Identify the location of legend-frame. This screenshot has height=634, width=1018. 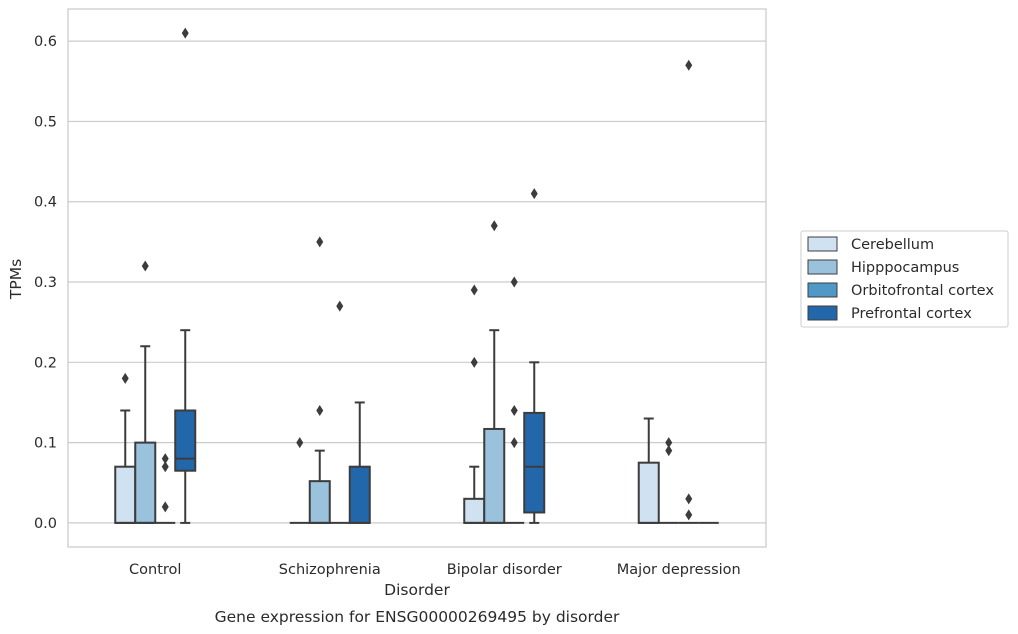
(904, 279).